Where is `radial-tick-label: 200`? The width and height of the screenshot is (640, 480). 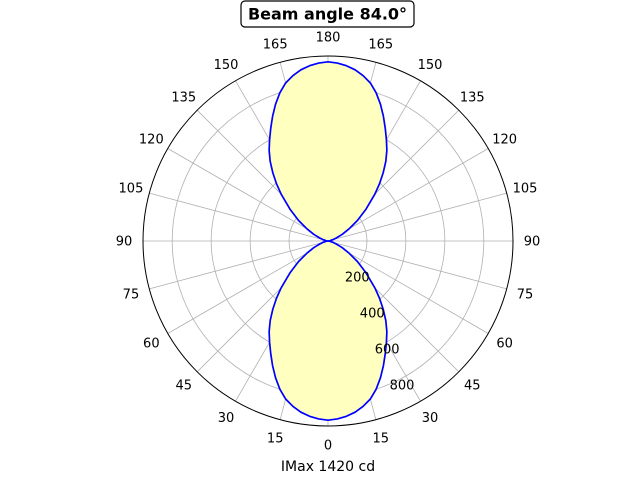 radial-tick-label: 200 is located at coordinates (357, 277).